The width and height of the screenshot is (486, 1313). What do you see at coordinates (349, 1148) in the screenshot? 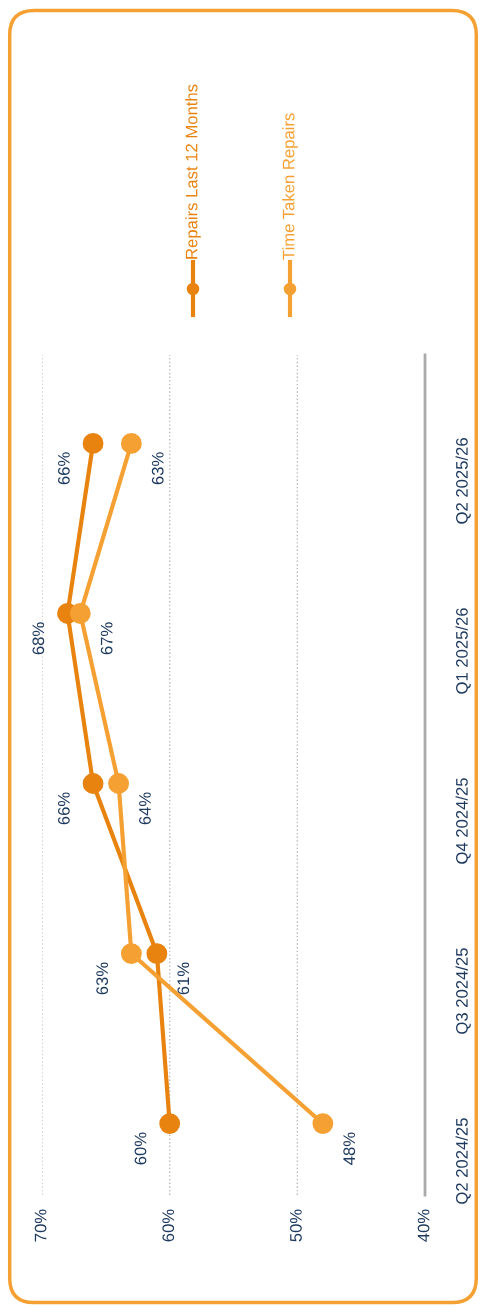
I see `data-label: 48%` at bounding box center [349, 1148].